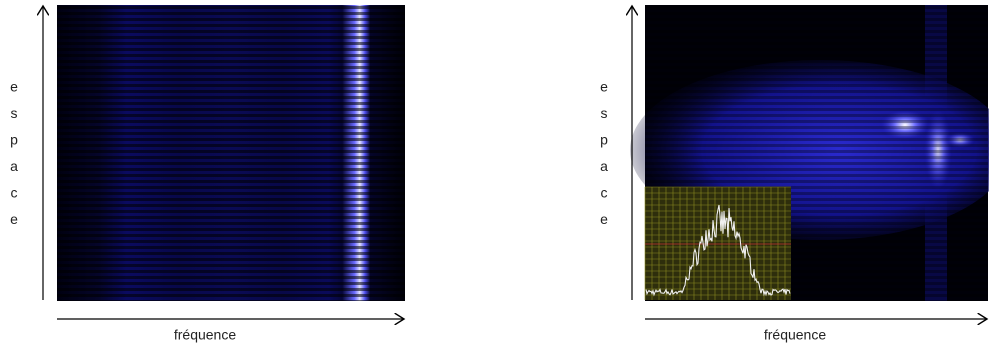  What do you see at coordinates (718, 250) in the screenshot?
I see `inset-curve` at bounding box center [718, 250].